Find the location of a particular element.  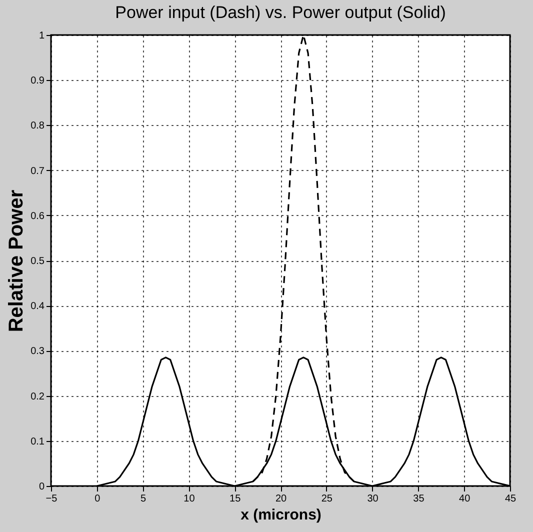

x-tick-label: 20 is located at coordinates (281, 499).